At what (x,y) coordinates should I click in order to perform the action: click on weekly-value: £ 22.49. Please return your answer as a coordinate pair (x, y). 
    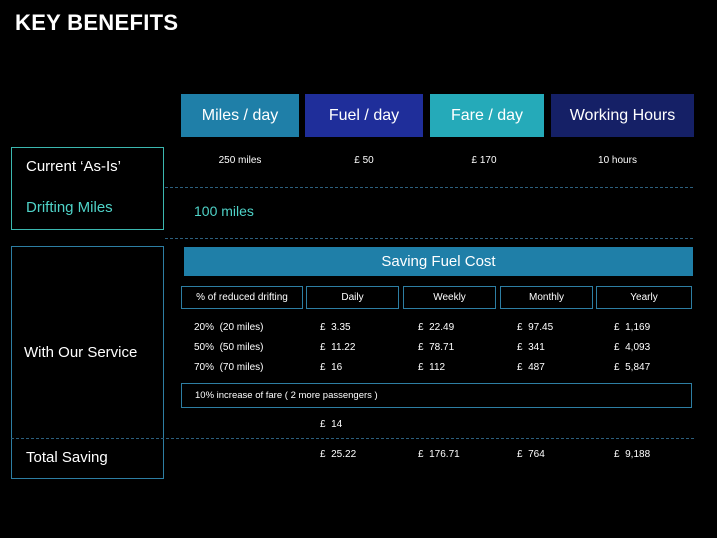
    Looking at the image, I should click on (436, 327).